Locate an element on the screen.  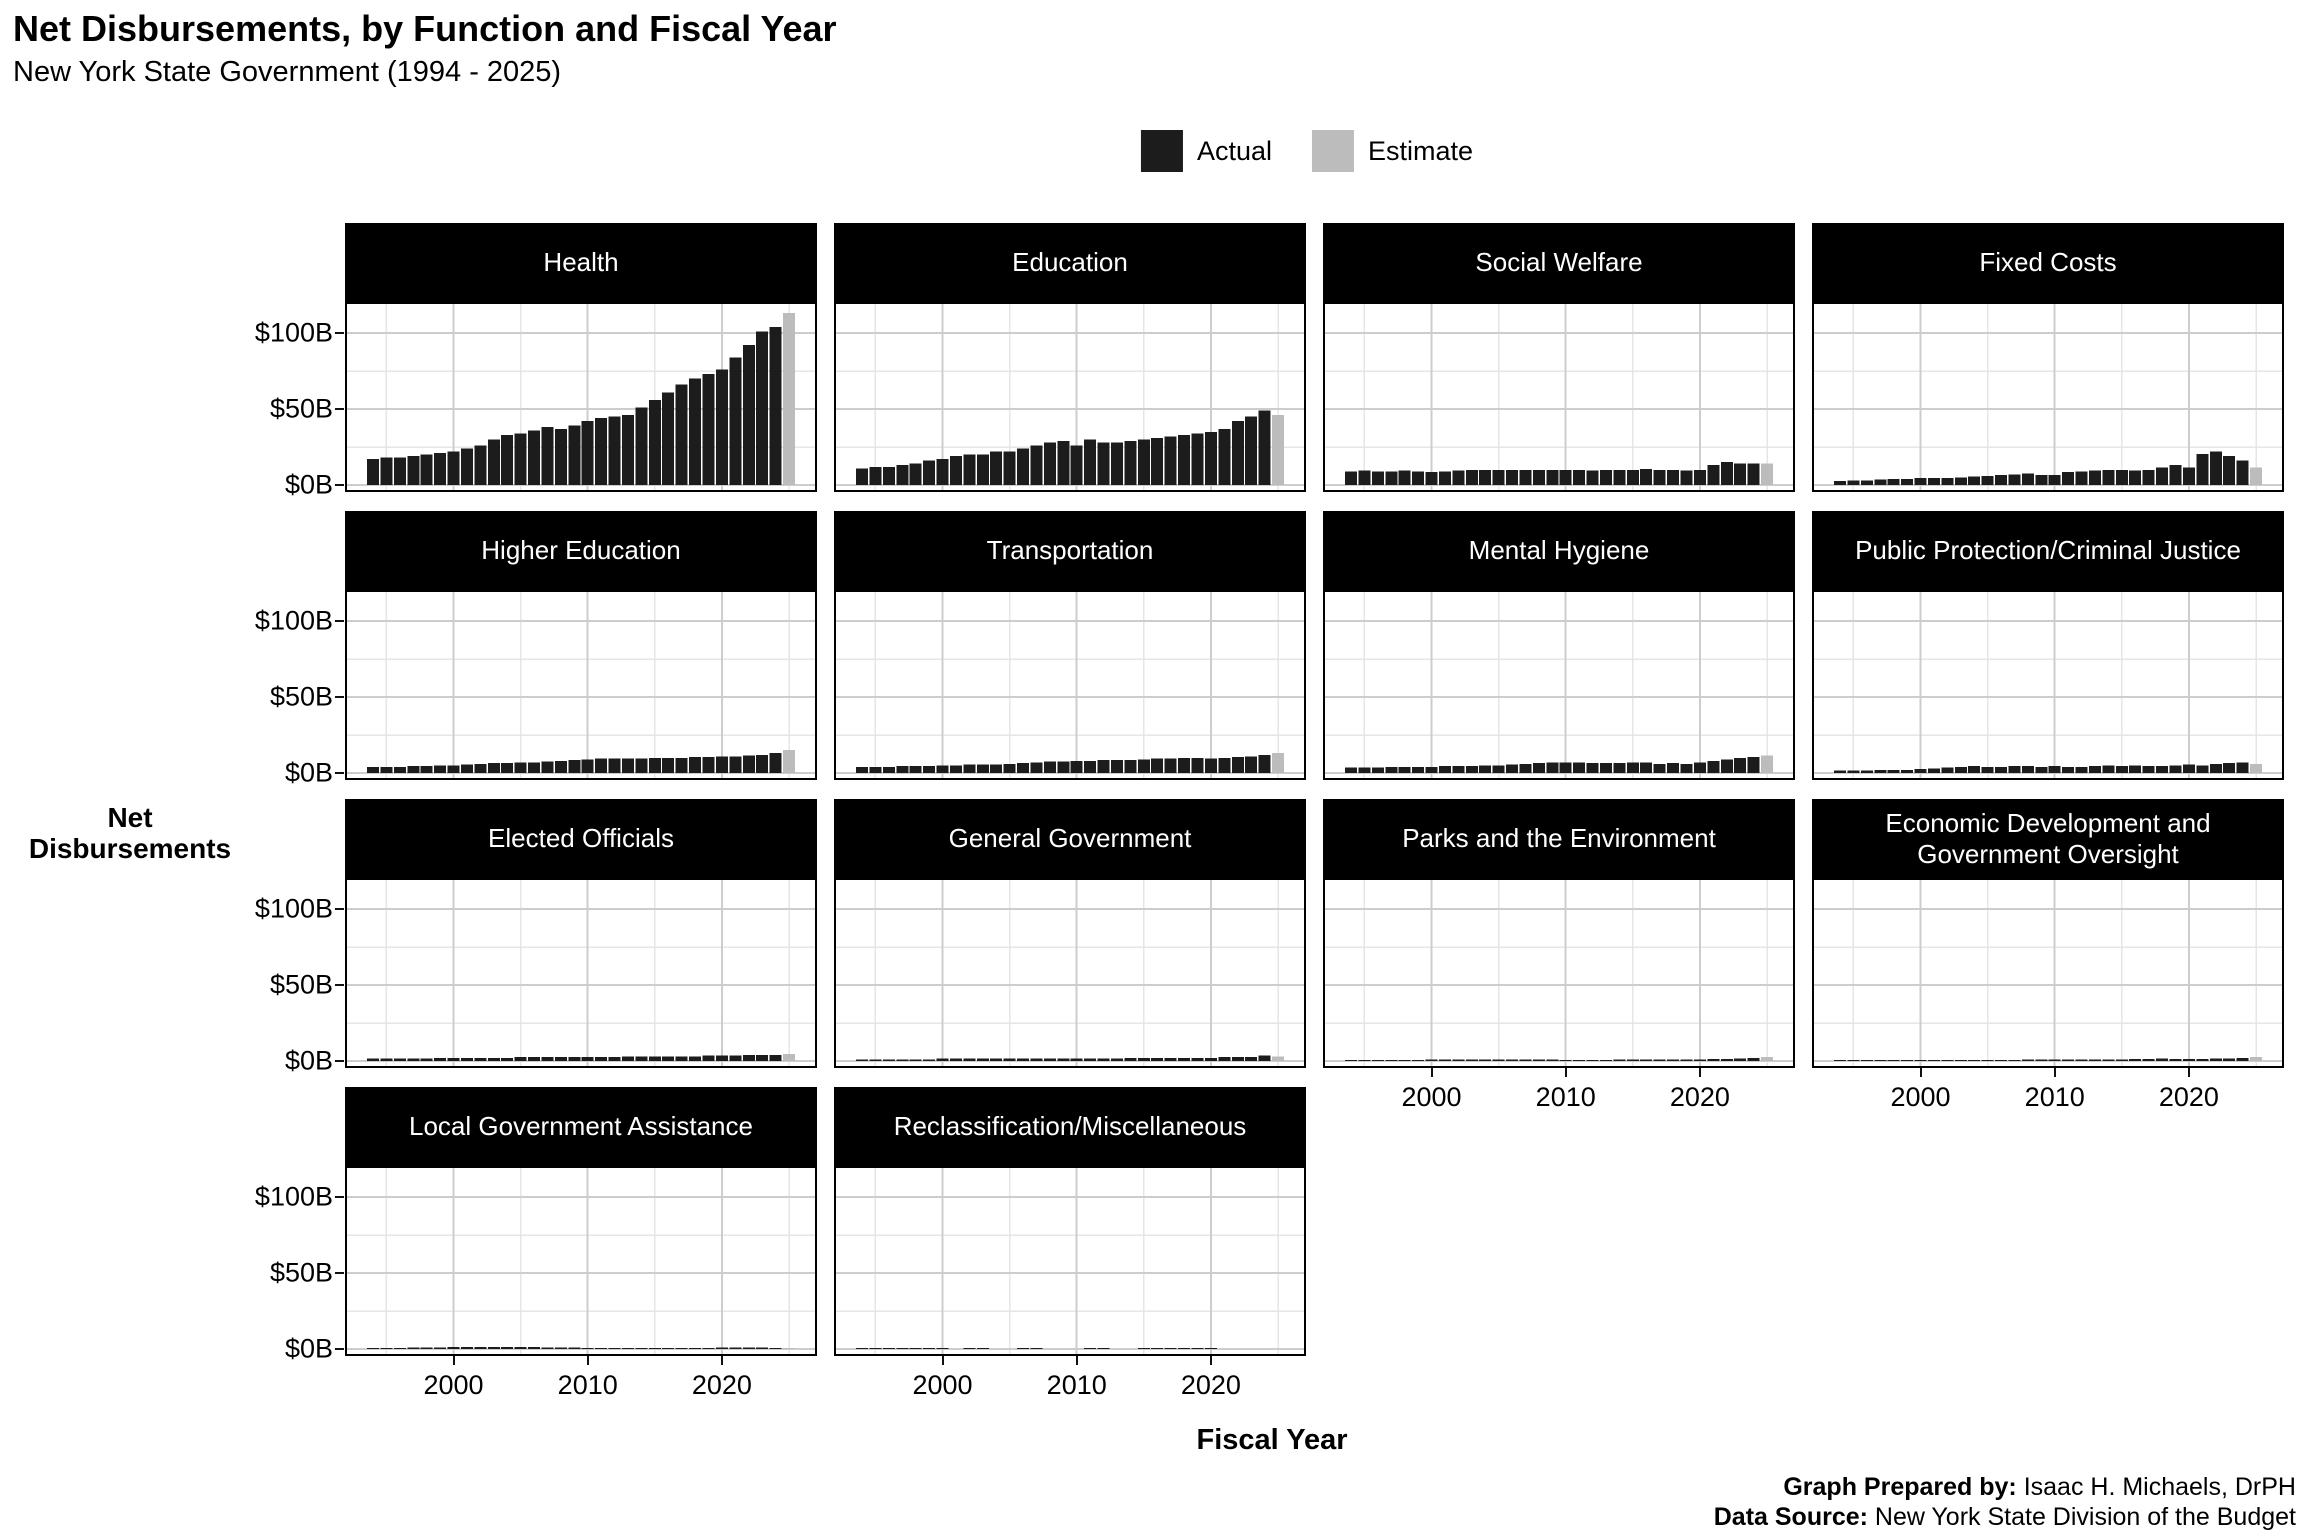
legend: Actual Estimate is located at coordinates (1319, 151).